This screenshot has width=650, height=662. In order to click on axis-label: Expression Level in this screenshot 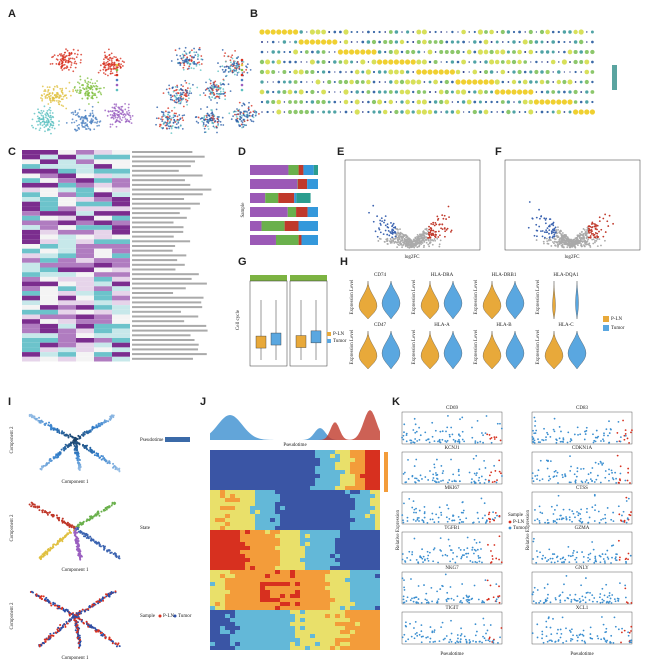, I will do `click(476, 296)`.